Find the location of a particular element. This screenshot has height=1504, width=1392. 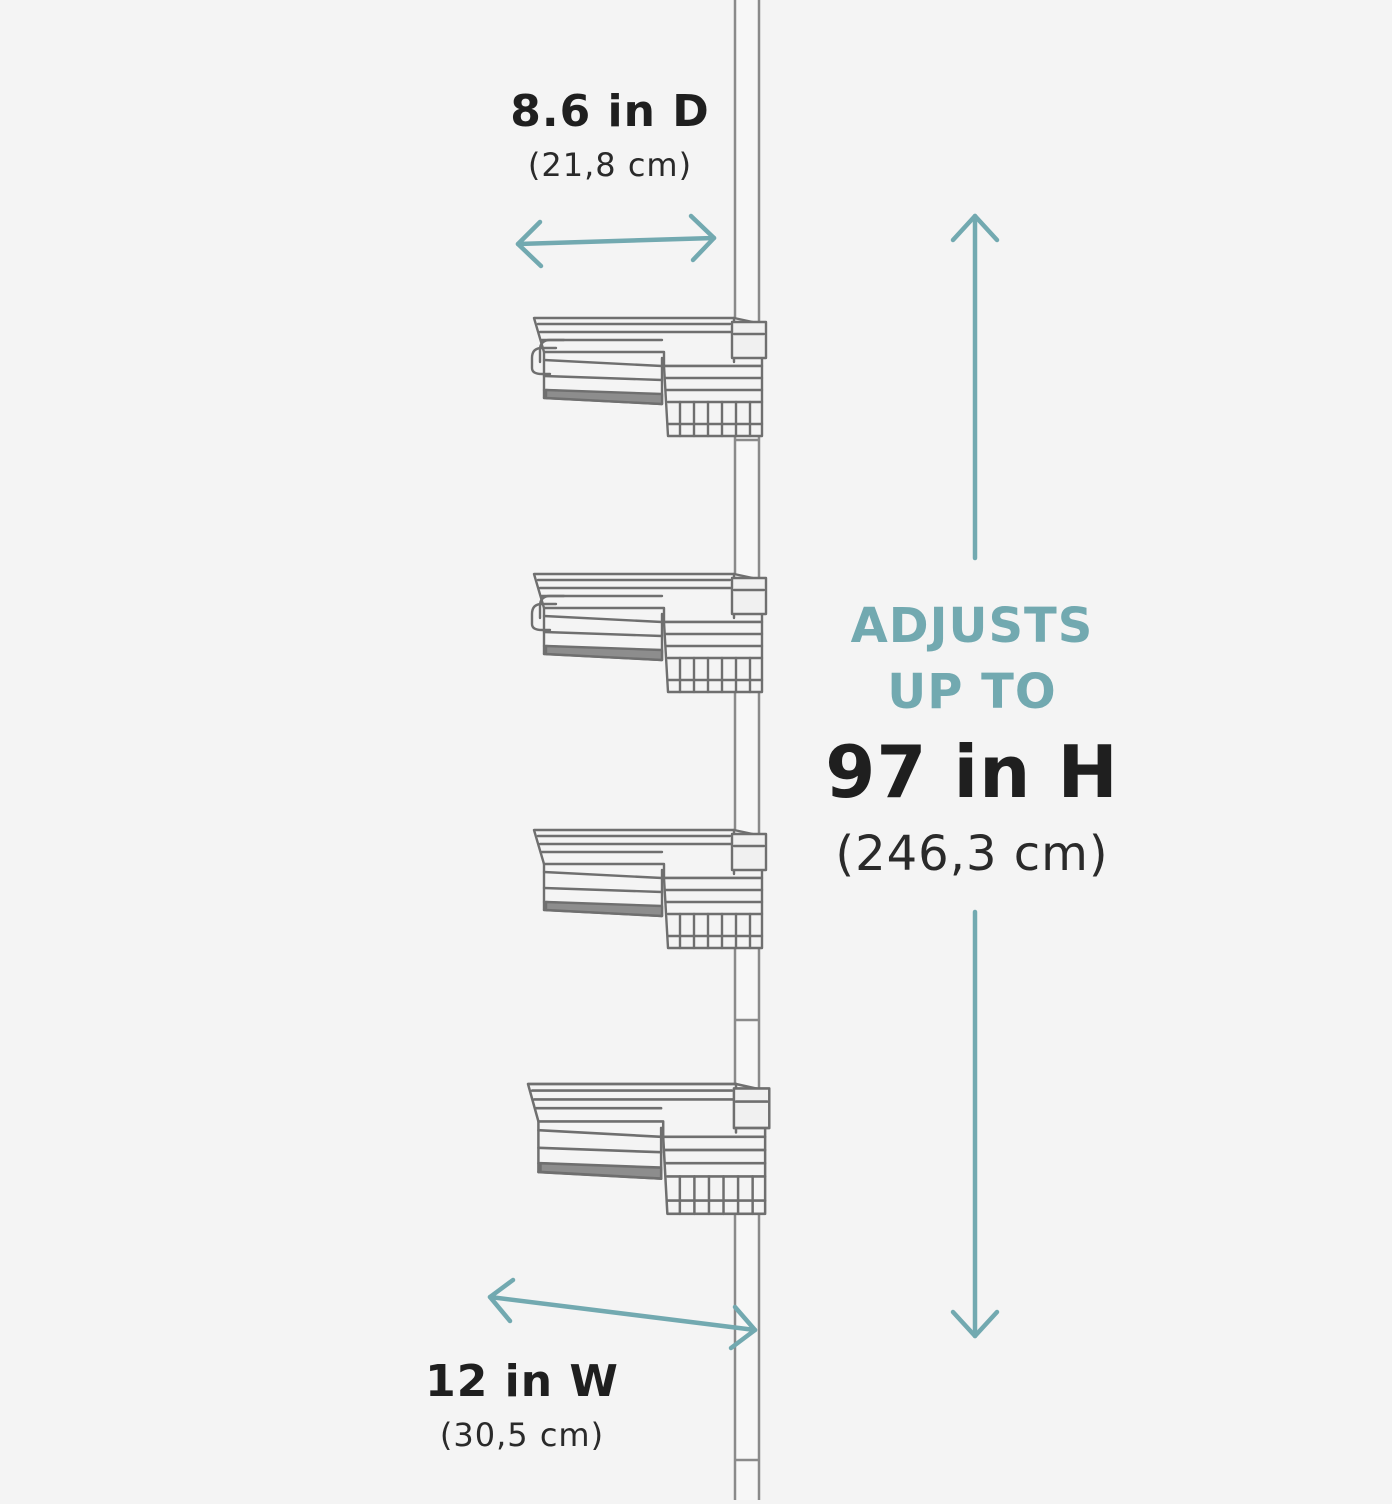

height-arrow is located at coordinates (975, 776).